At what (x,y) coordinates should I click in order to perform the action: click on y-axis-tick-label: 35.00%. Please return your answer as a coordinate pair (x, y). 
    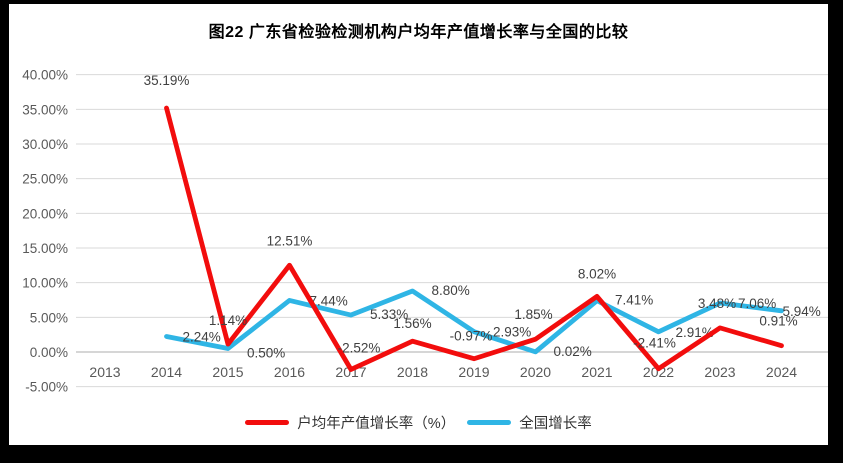
    Looking at the image, I should click on (45, 109).